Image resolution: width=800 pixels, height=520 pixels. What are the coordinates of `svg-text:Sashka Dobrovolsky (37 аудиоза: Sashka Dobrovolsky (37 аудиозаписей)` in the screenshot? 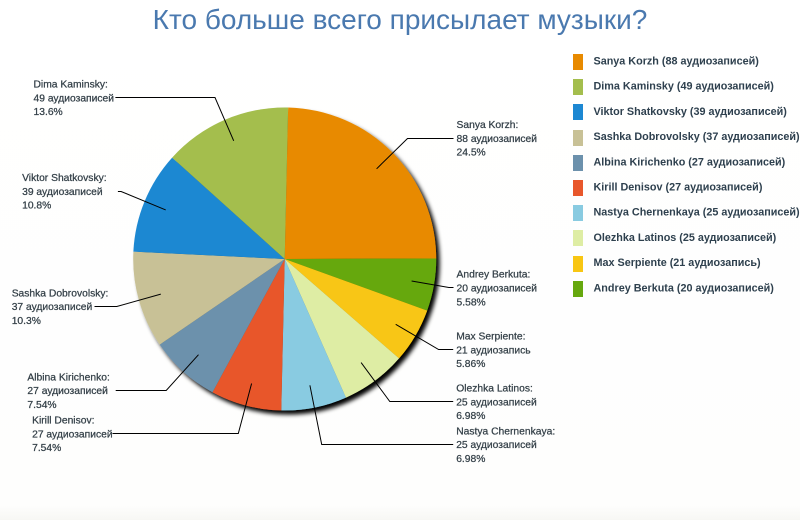 It's located at (697, 137).